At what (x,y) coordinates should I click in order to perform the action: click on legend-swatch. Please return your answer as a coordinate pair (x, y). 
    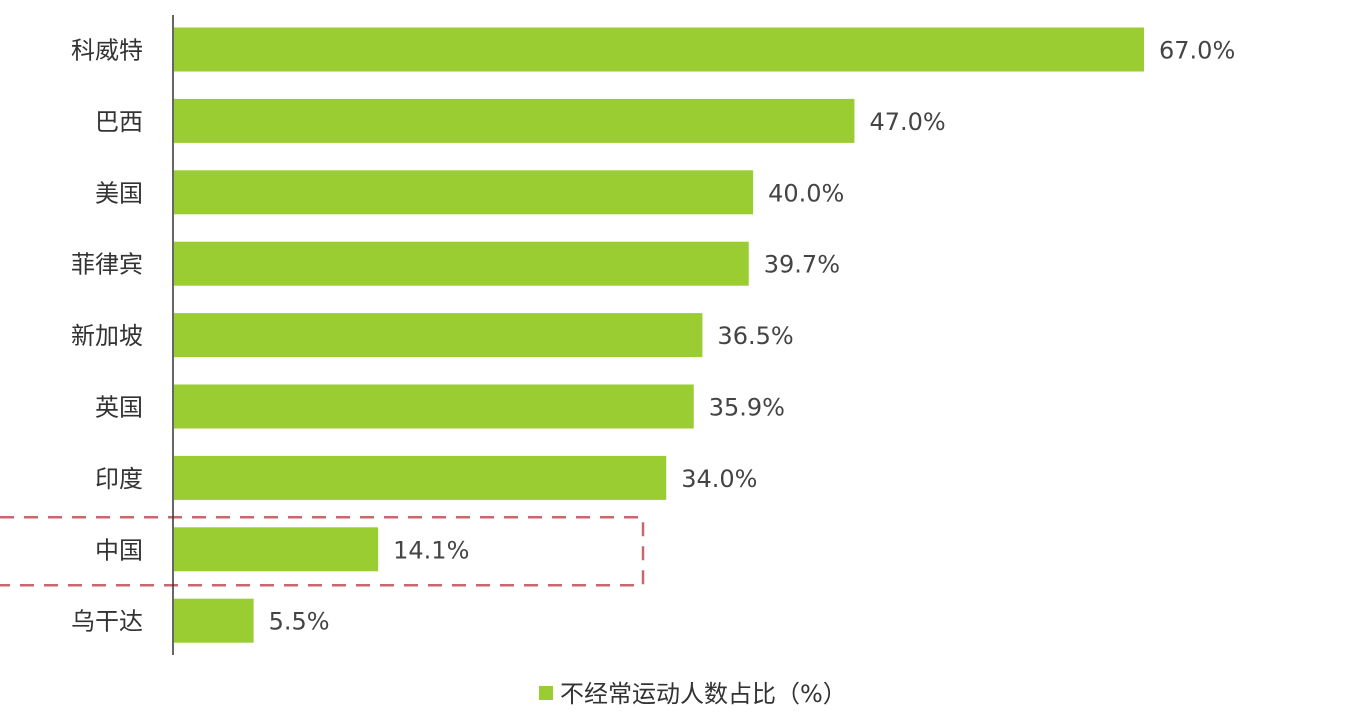
    Looking at the image, I should click on (546, 693).